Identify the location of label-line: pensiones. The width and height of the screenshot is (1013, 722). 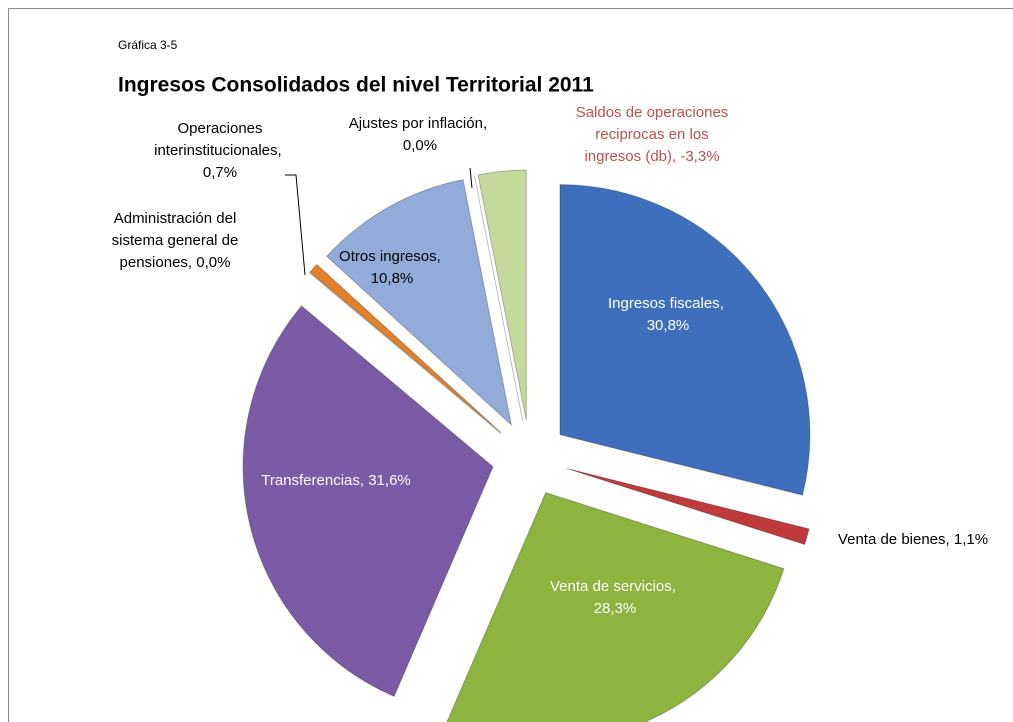
(154, 262).